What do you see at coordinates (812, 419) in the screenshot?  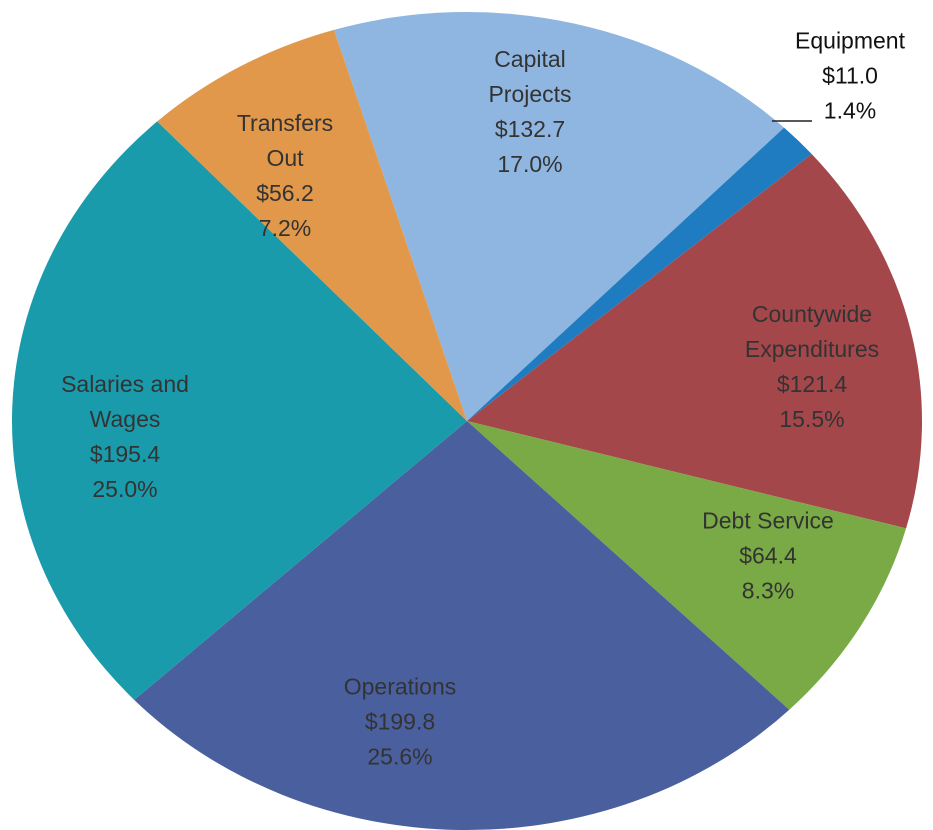 I see `percent-label: 15.5%` at bounding box center [812, 419].